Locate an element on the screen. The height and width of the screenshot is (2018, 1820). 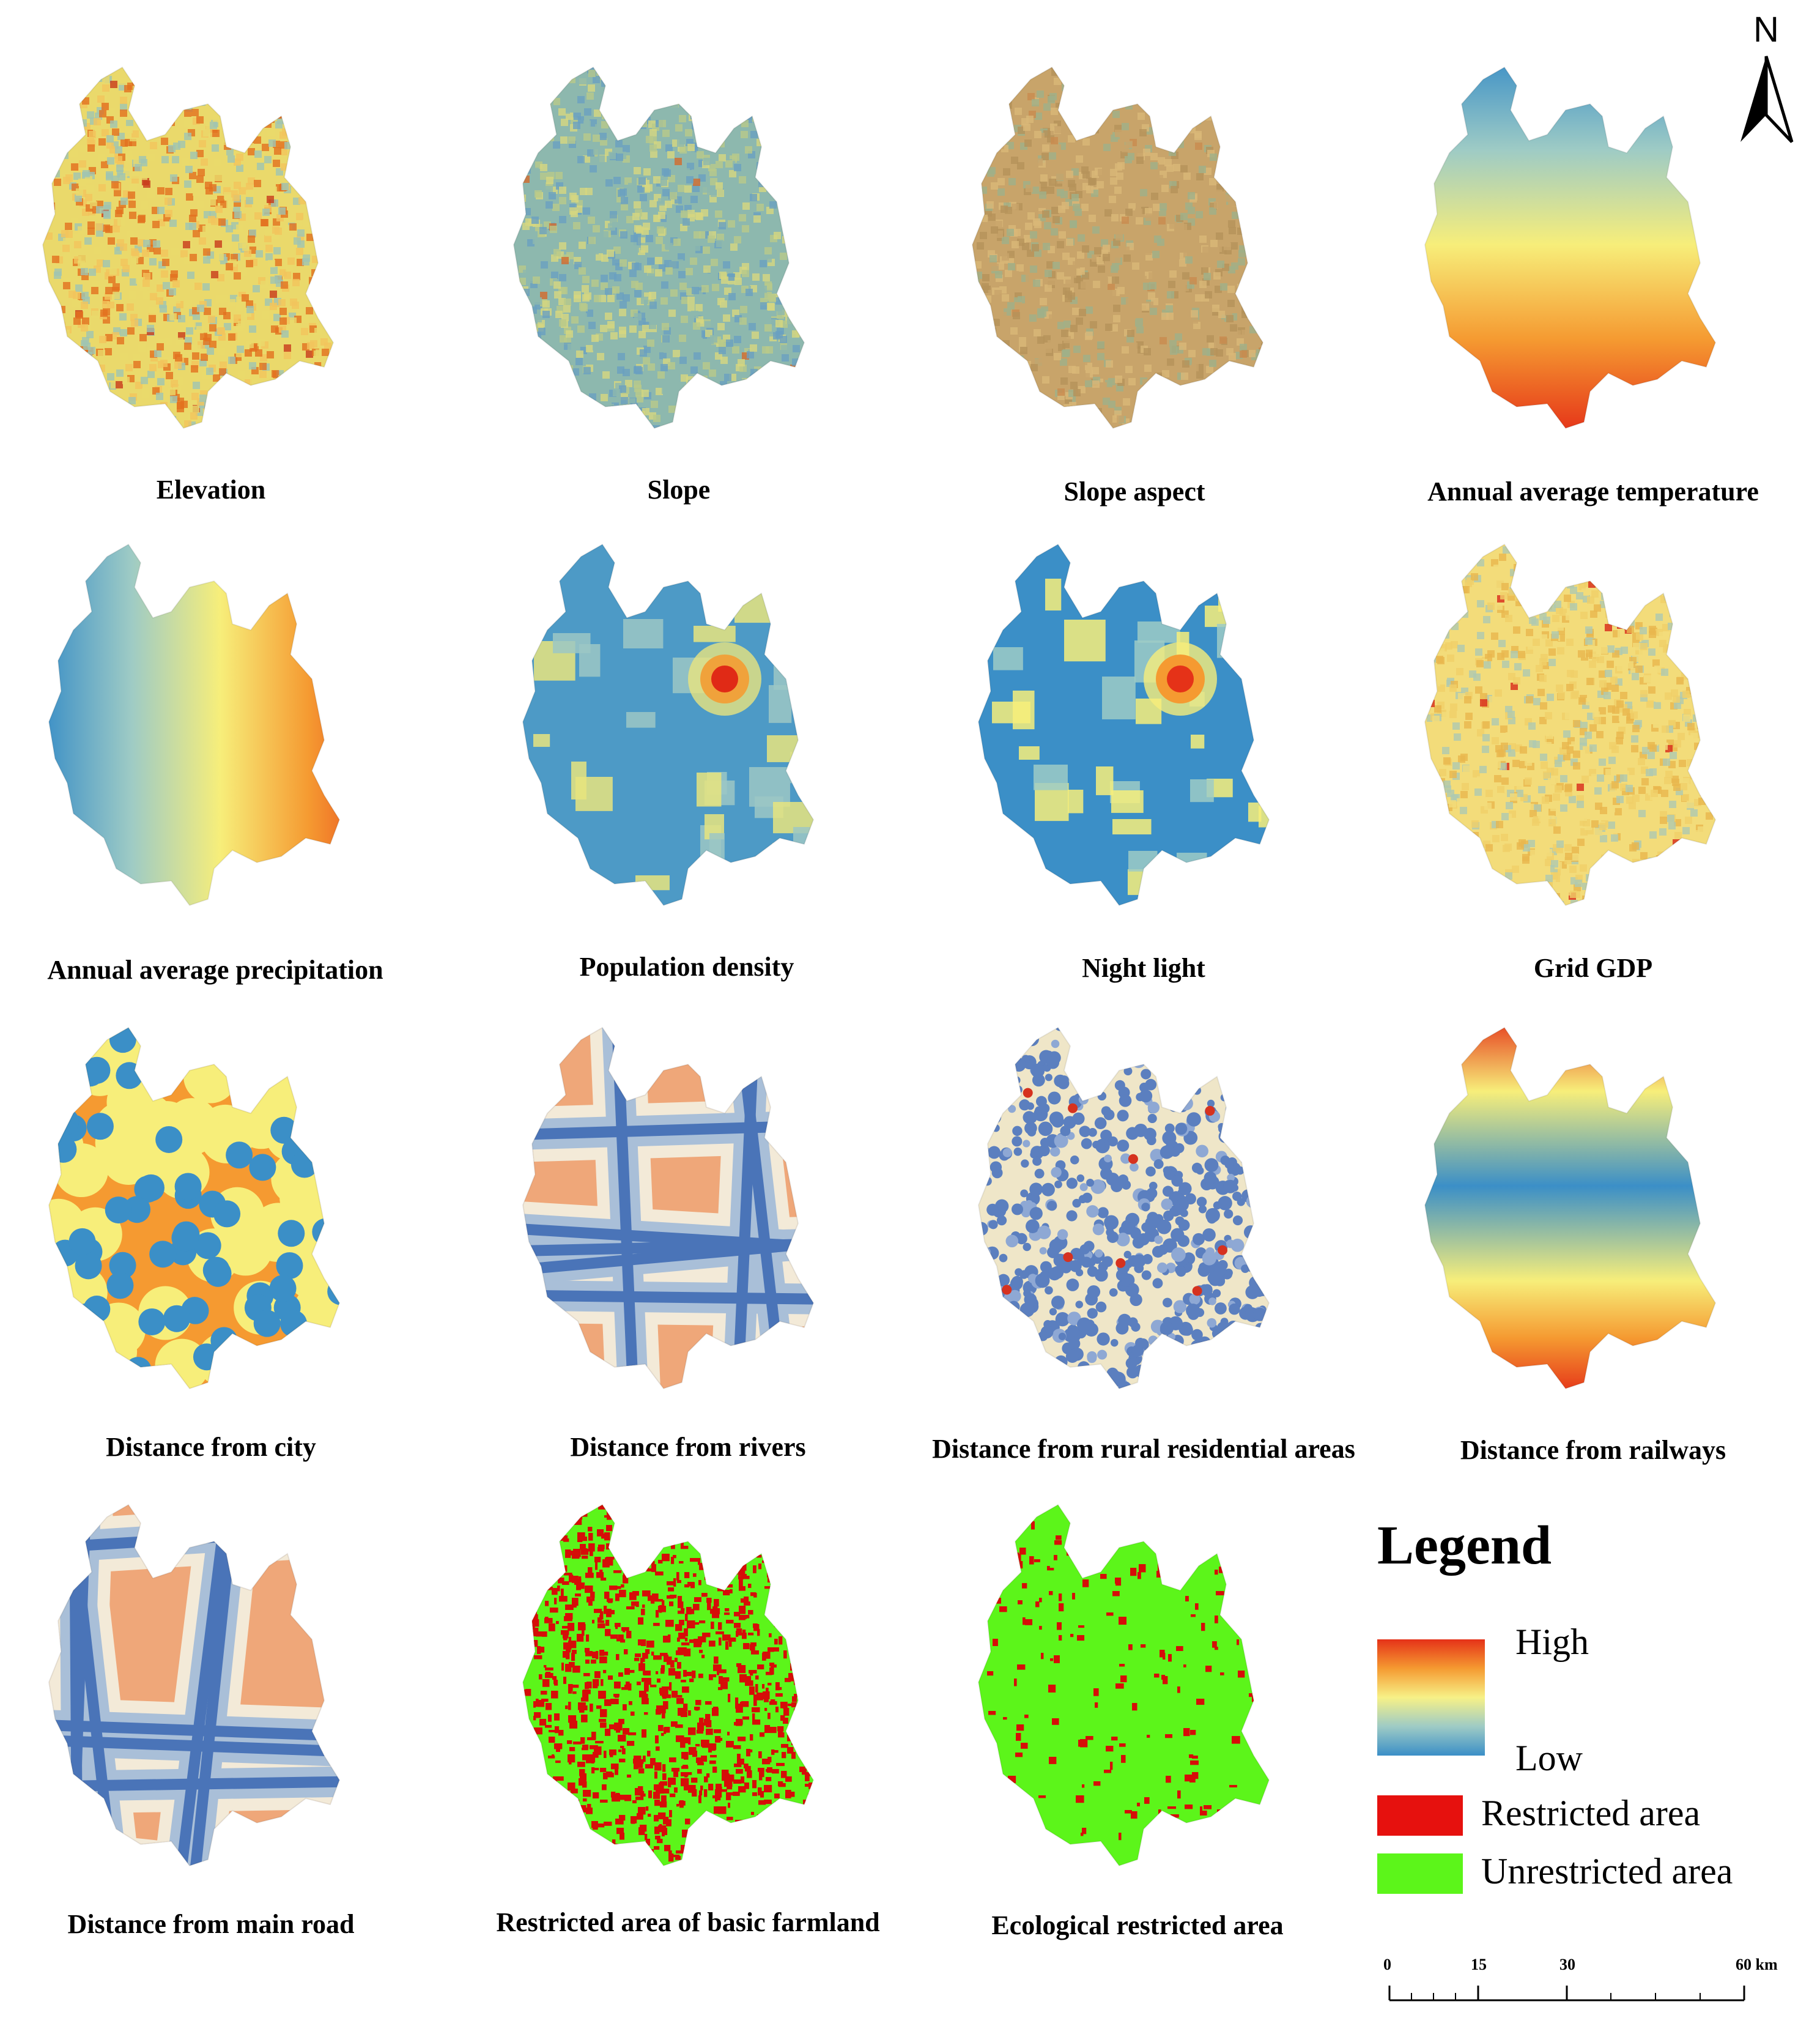
map-distance-from-rivers is located at coordinates (668, 1208).